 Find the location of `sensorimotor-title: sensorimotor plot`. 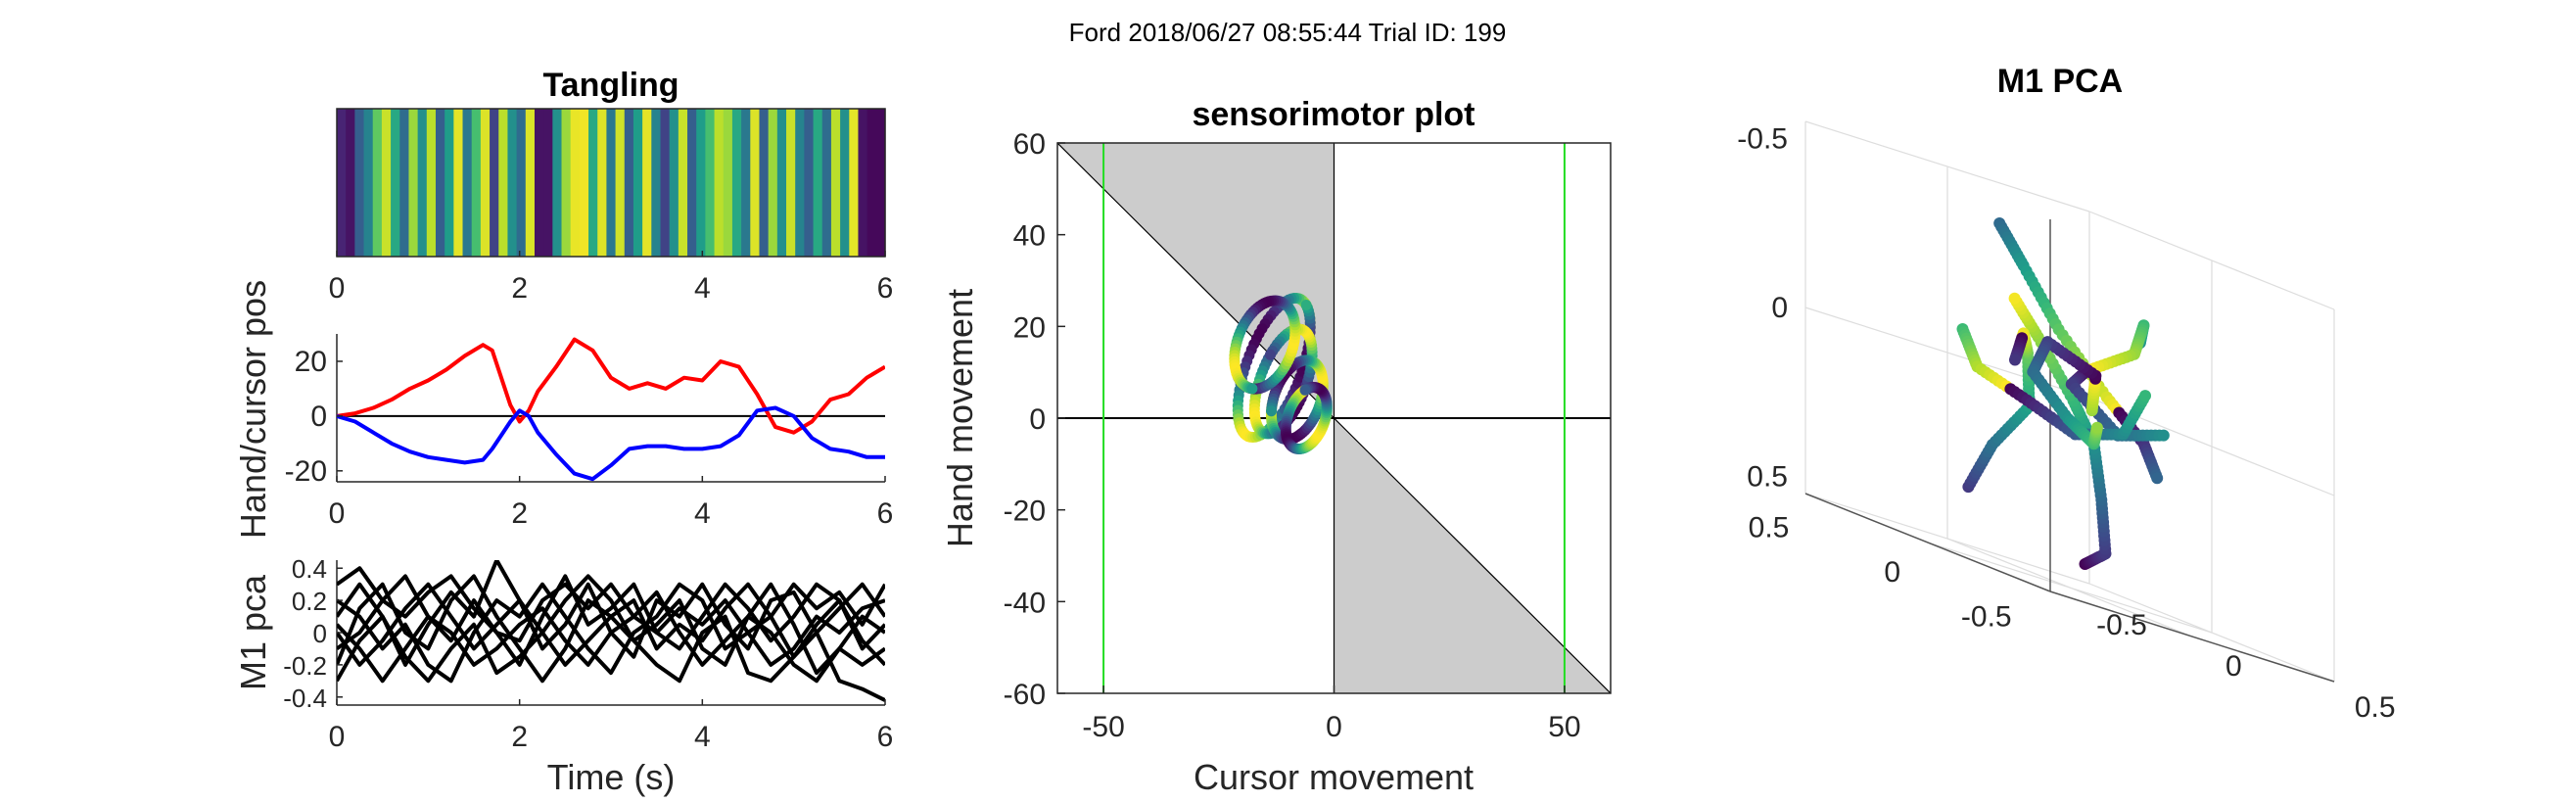

sensorimotor-title: sensorimotor plot is located at coordinates (1333, 115).